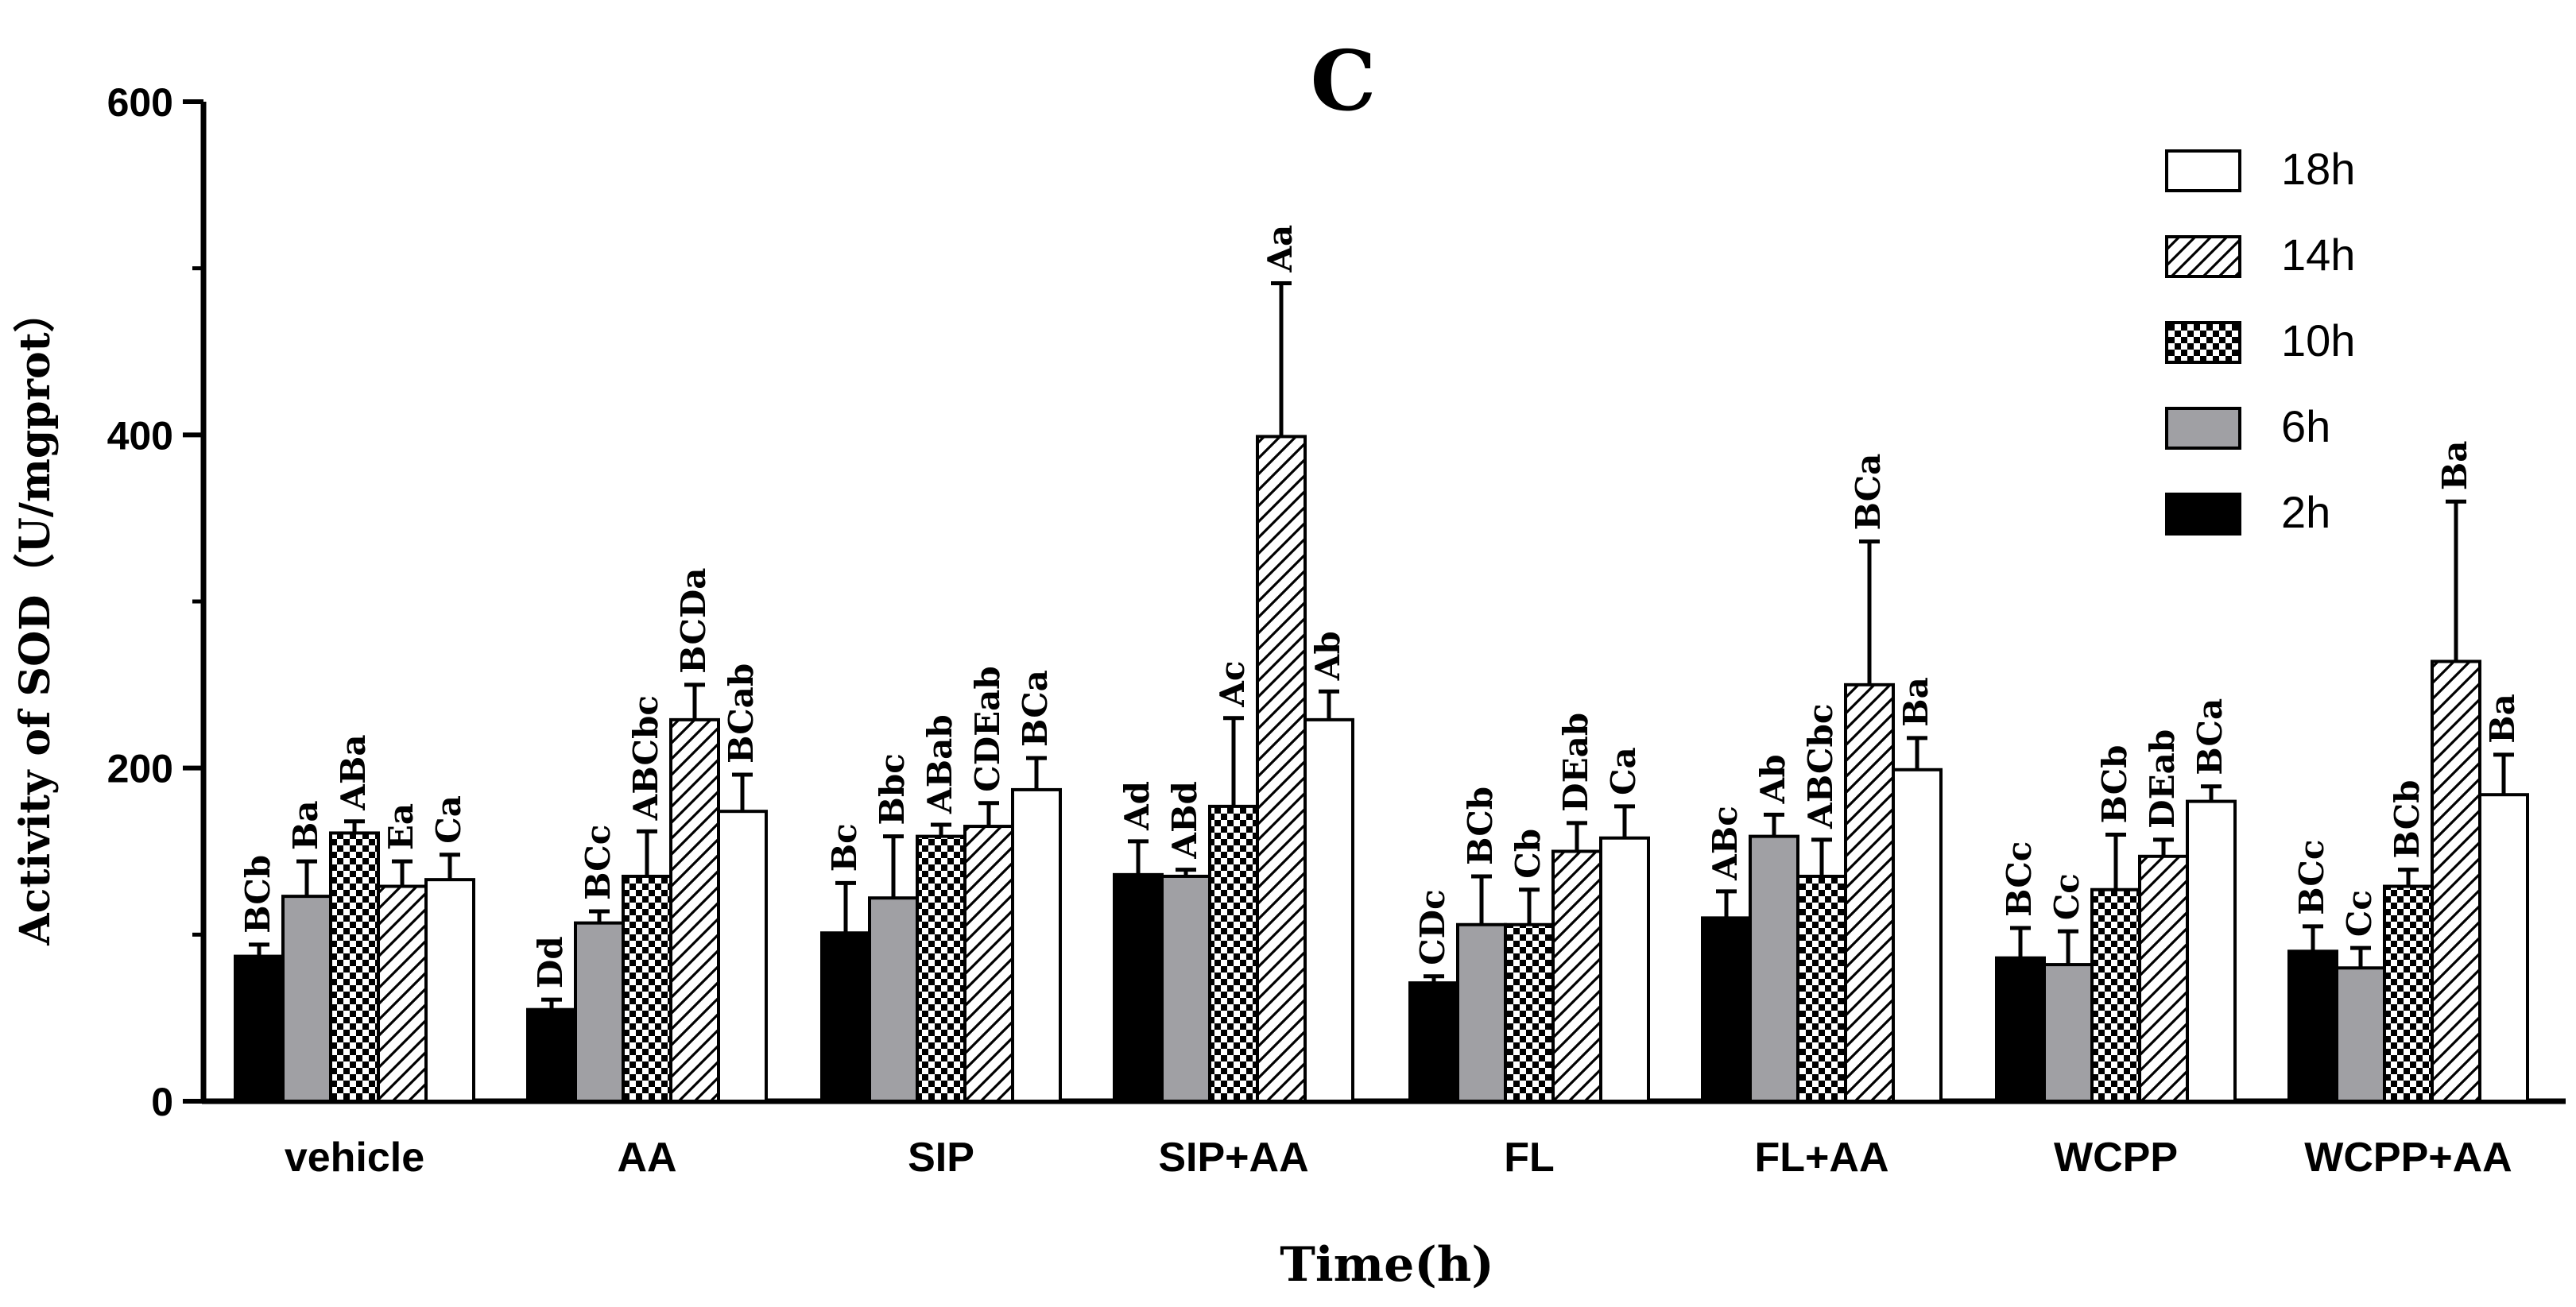 The width and height of the screenshot is (2576, 1307). Describe the element at coordinates (2116, 1158) in the screenshot. I see `x-tick-label: WCPP` at that location.